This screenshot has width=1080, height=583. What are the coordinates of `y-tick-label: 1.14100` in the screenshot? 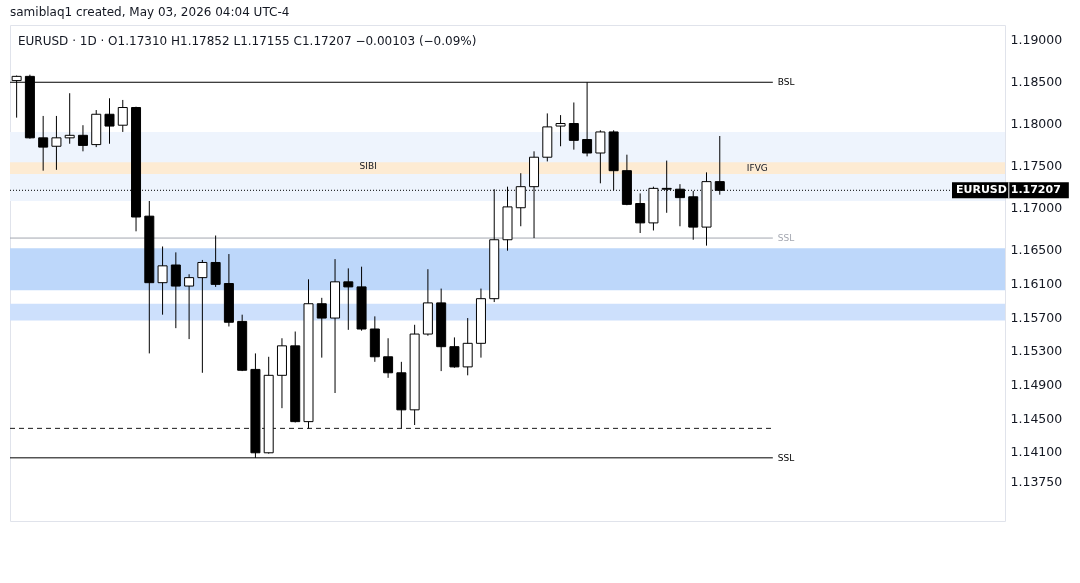 It's located at (1036, 452).